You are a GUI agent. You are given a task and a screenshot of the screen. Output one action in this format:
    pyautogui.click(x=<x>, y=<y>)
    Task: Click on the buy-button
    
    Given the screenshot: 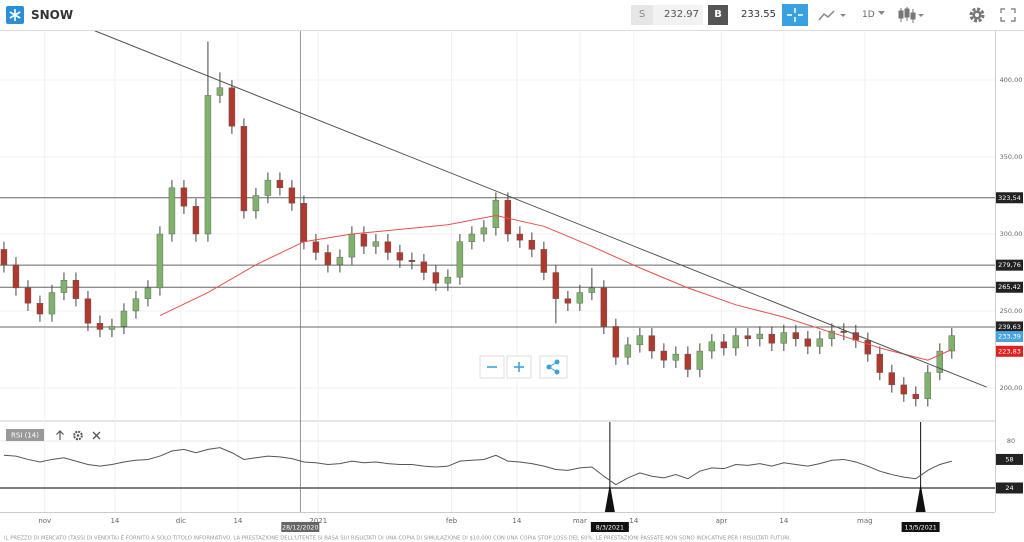 What is the action you would take?
    pyautogui.click(x=718, y=15)
    